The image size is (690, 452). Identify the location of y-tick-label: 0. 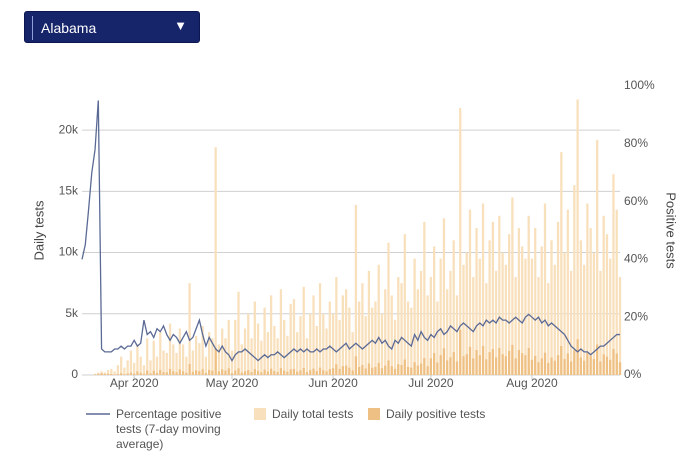
(74, 374).